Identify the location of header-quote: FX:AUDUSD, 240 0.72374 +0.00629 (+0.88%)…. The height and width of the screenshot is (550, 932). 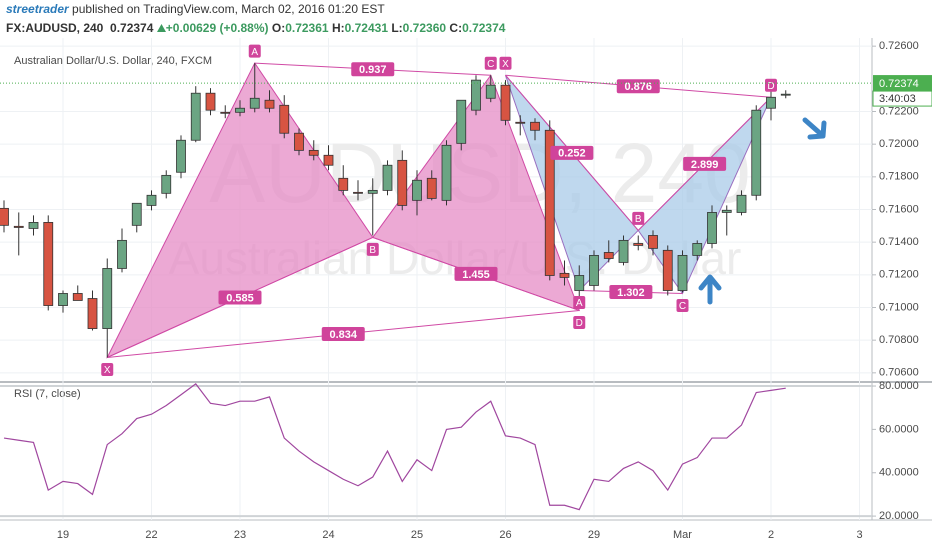
(255, 28).